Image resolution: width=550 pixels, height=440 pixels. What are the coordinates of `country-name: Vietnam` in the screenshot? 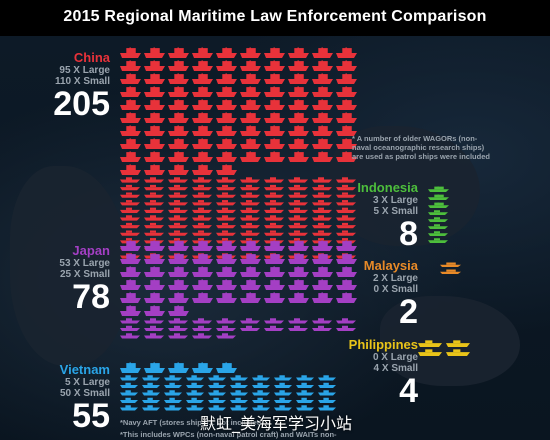 It's located at (84, 369).